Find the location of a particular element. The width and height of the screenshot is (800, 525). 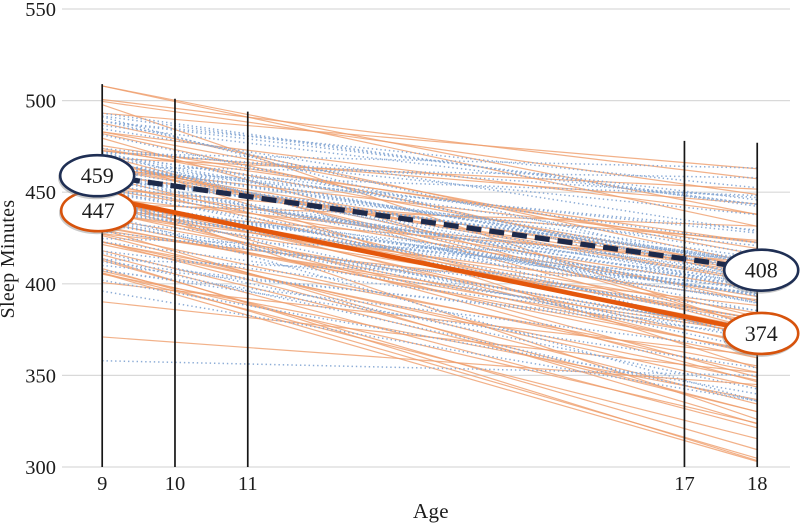

callout-408: 408 is located at coordinates (761, 271).